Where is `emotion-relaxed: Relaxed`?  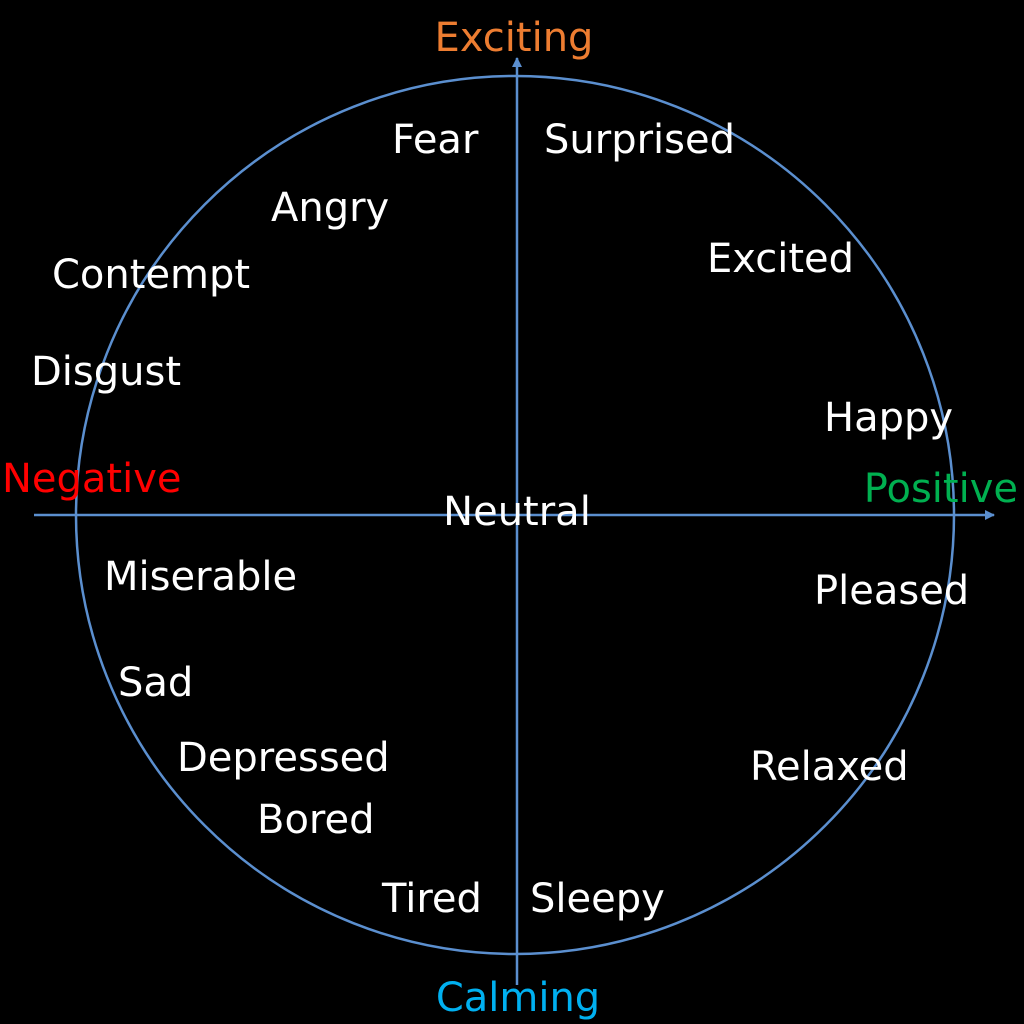
emotion-relaxed: Relaxed is located at coordinates (829, 767).